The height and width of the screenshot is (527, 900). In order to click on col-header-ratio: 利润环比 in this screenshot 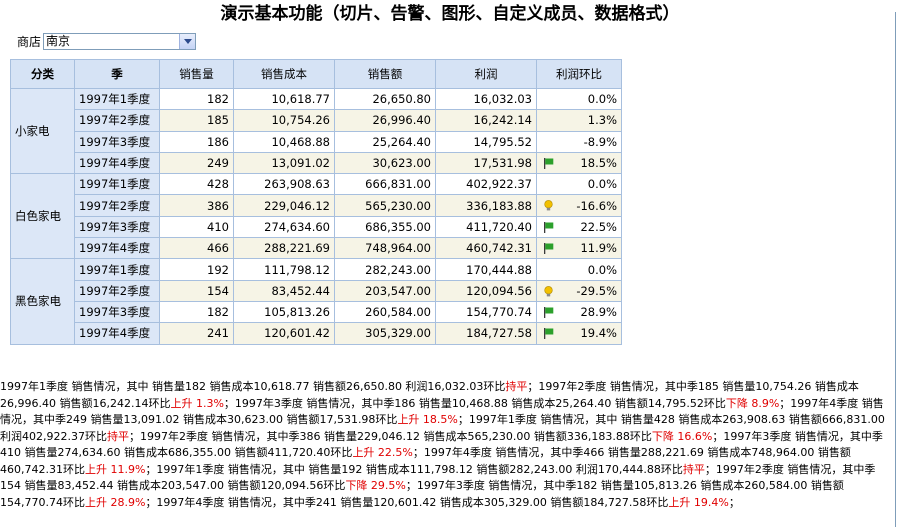, I will do `click(579, 74)`.